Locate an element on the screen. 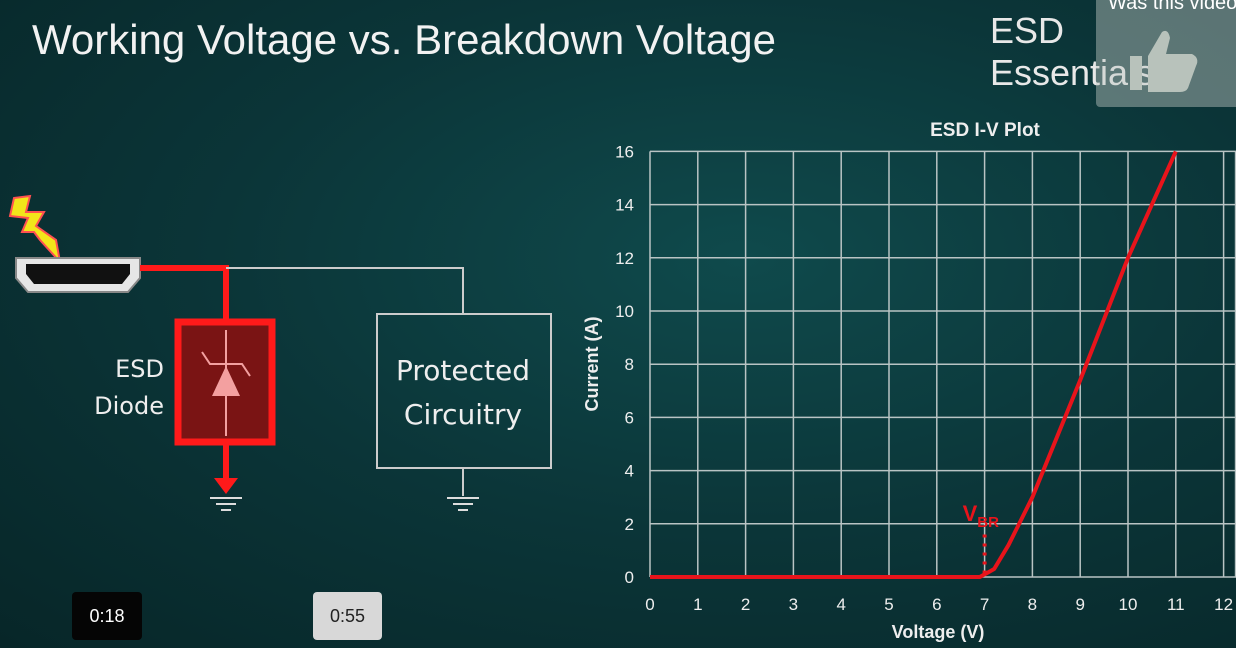 The width and height of the screenshot is (1236, 648). circuit-label-circuitry: Circuitry is located at coordinates (463, 414).